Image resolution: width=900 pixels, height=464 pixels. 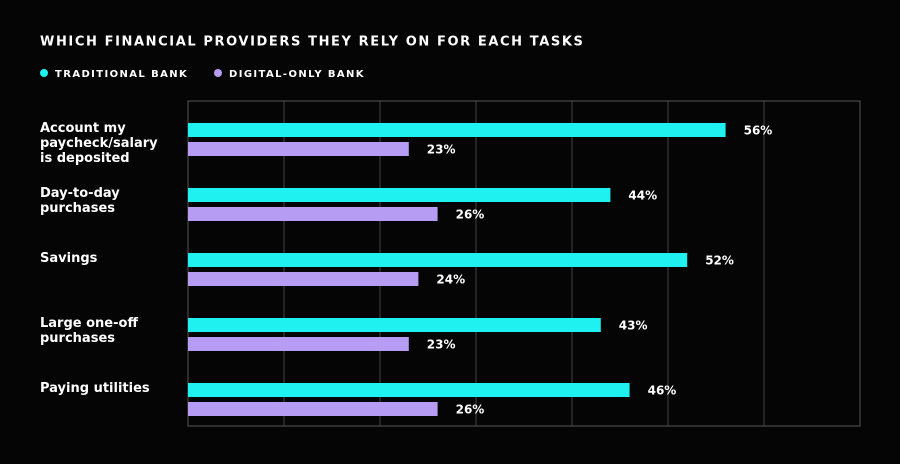 I want to click on value-label: 46%, so click(x=662, y=391).